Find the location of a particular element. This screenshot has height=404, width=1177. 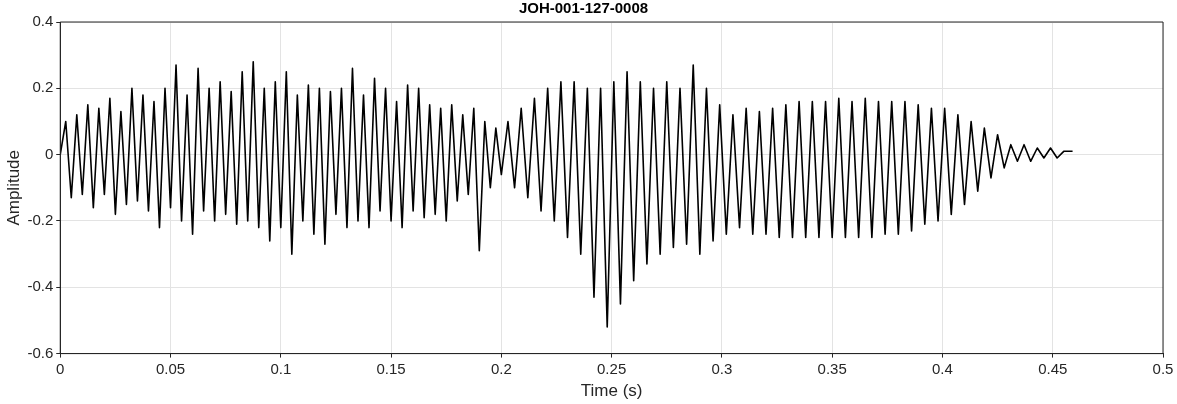

x-tick-label: 0.15 is located at coordinates (391, 368).